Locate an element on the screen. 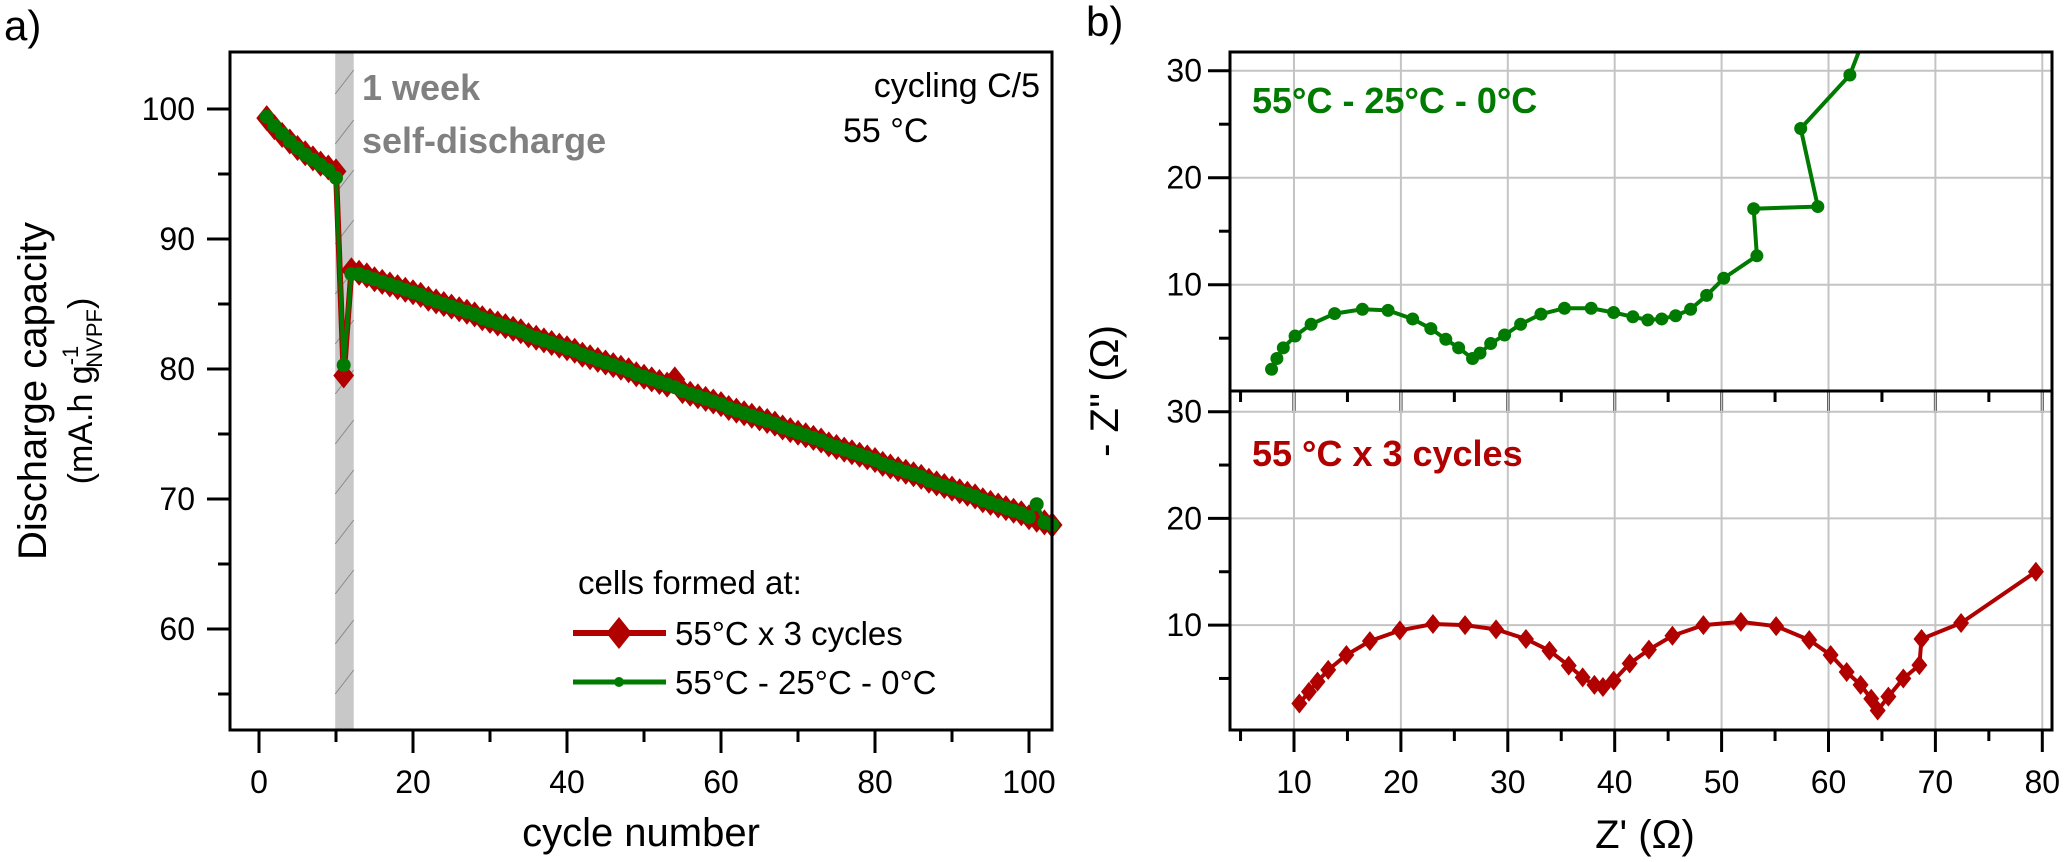 The height and width of the screenshot is (862, 2064). legend-label: 55°C - 25°C - 0°C is located at coordinates (806, 682).